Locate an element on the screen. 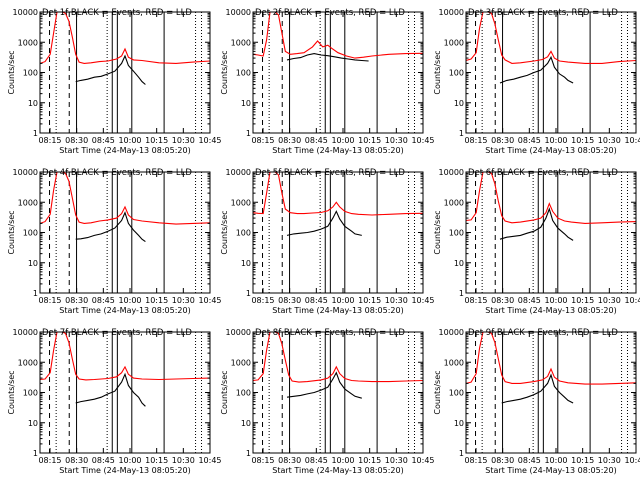 The height and width of the screenshot is (480, 640). panel-title: Det 2f BLACK = Events, RED = LLD is located at coordinates (330, 13).